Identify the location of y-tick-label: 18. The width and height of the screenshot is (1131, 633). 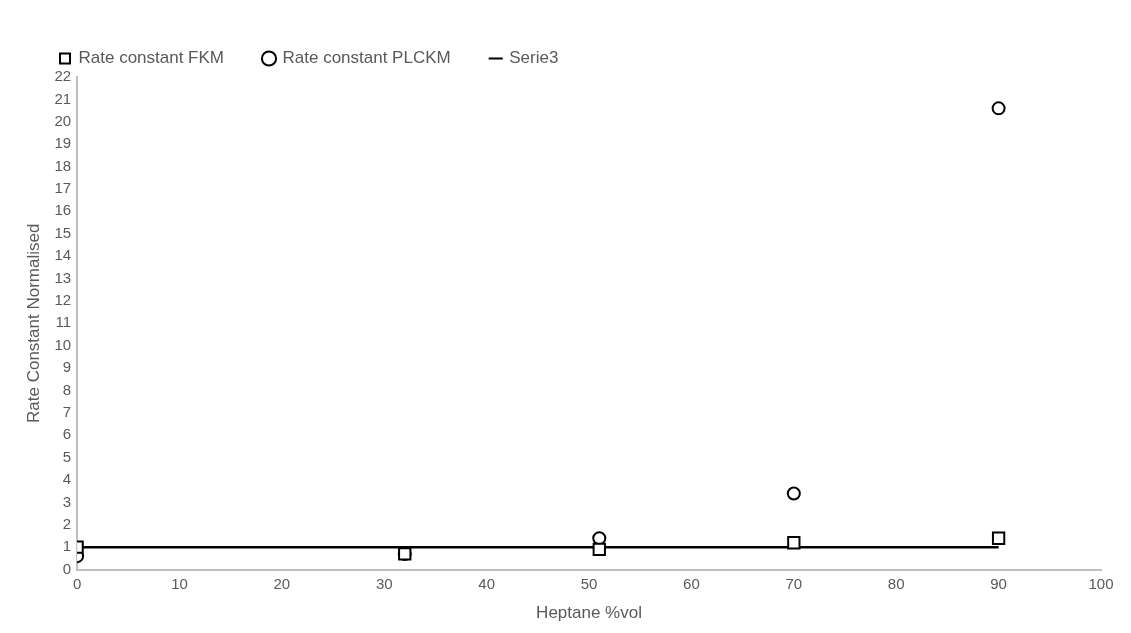
(63, 165).